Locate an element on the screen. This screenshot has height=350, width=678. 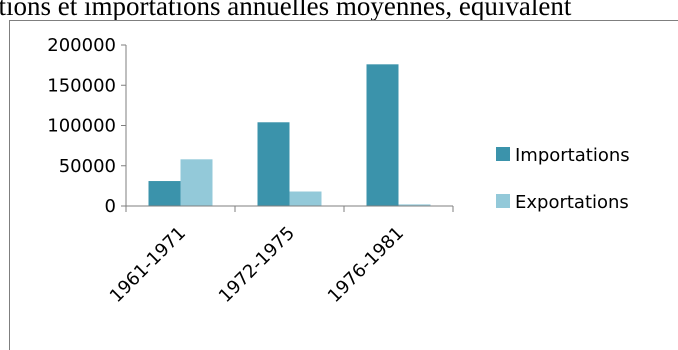
bar-importations-1976-1981 is located at coordinates (382, 135).